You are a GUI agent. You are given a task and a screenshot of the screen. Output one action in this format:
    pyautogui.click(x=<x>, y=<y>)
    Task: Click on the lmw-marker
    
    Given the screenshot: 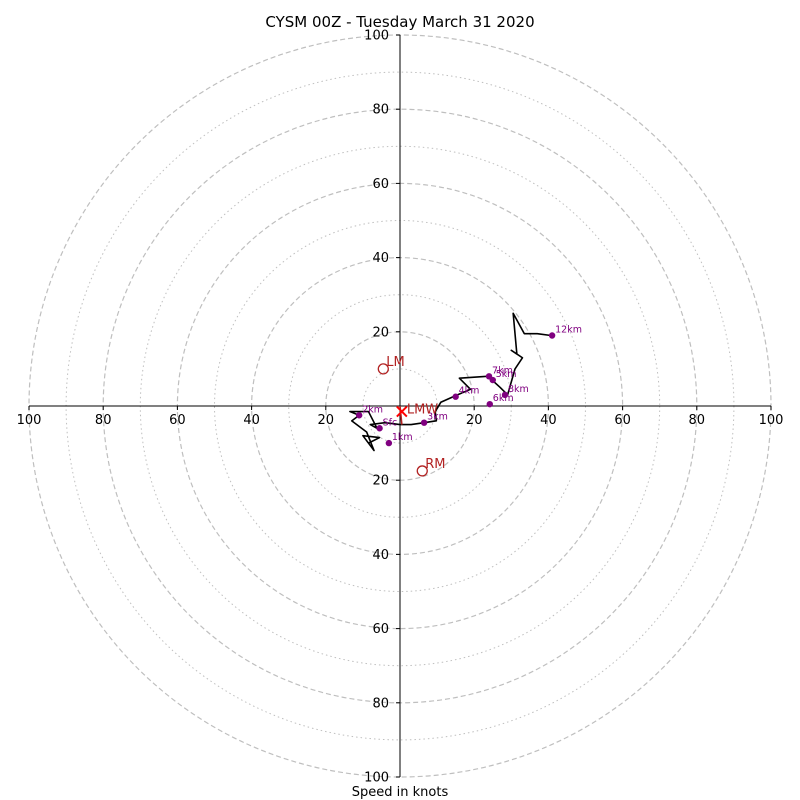 What is the action you would take?
    pyautogui.click(x=402, y=411)
    